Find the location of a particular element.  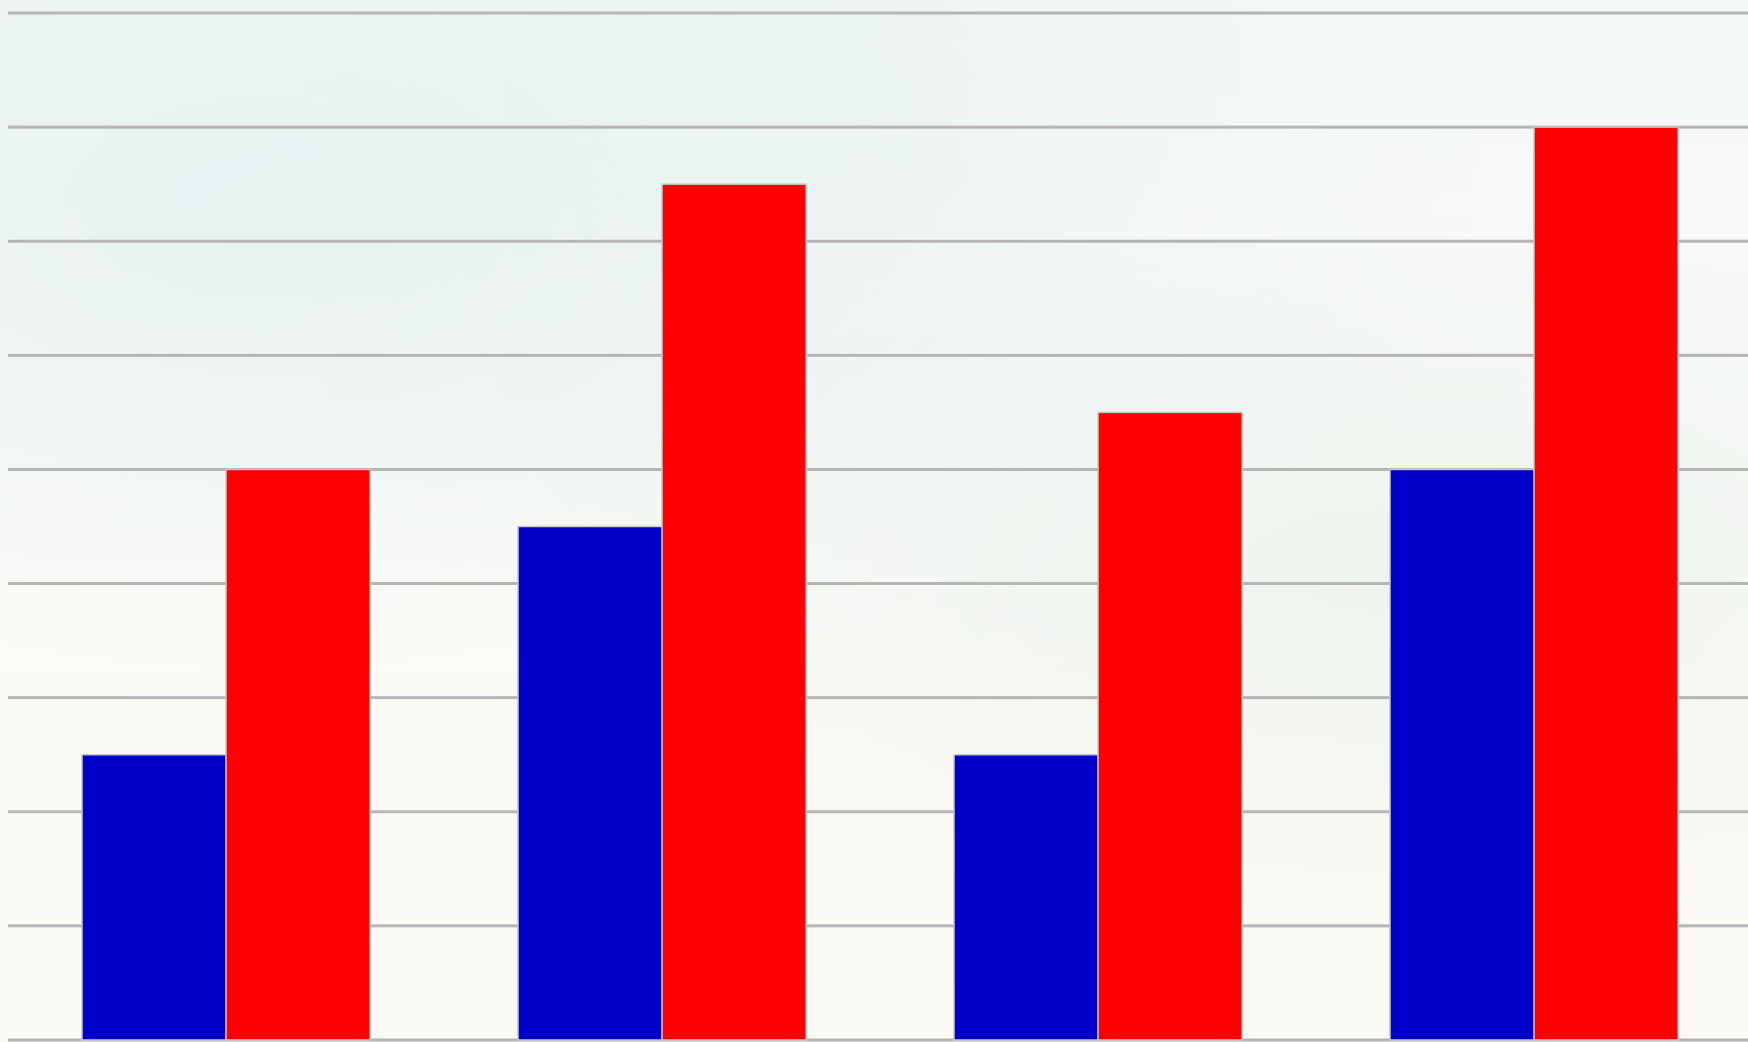

bar-series2-category3 is located at coordinates (1170, 726).